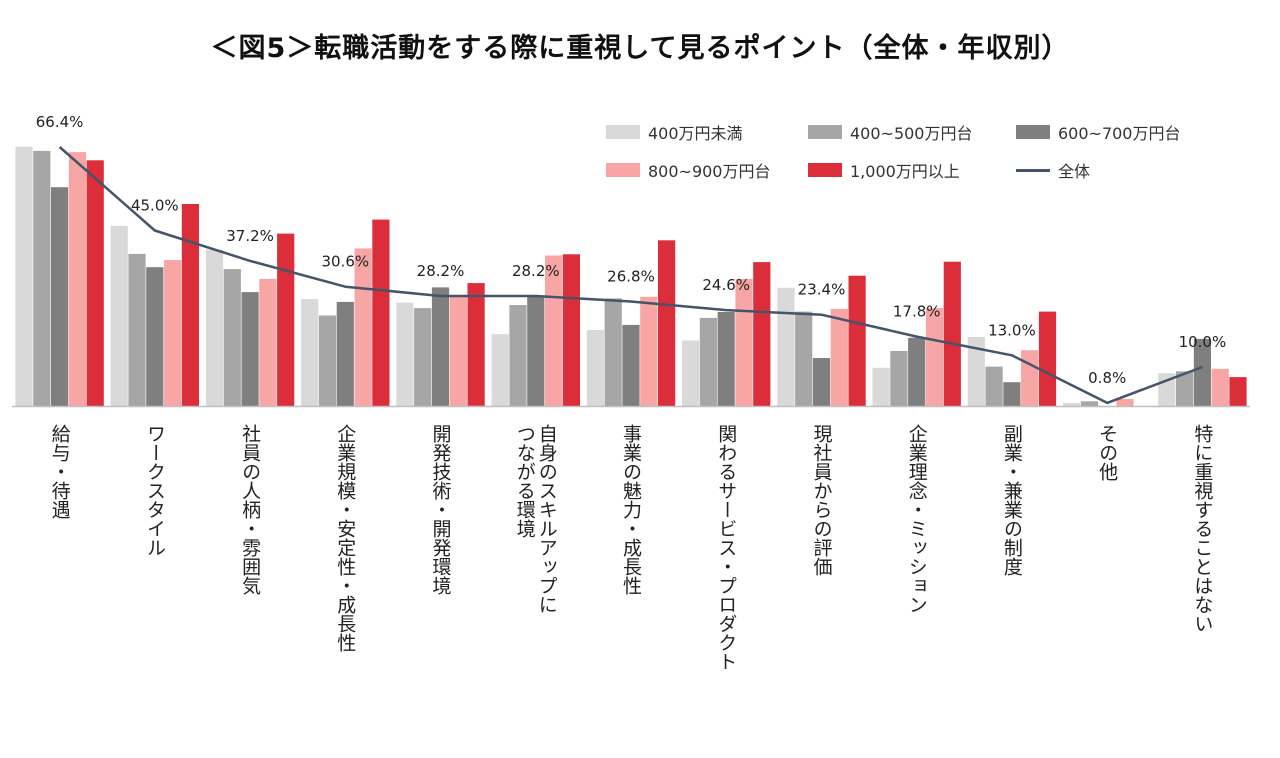 This screenshot has height=758, width=1280. I want to click on chart-title: ＜図5＞転職活動をする際に重視して見るポイント（全体・年収別）, so click(640, 48).